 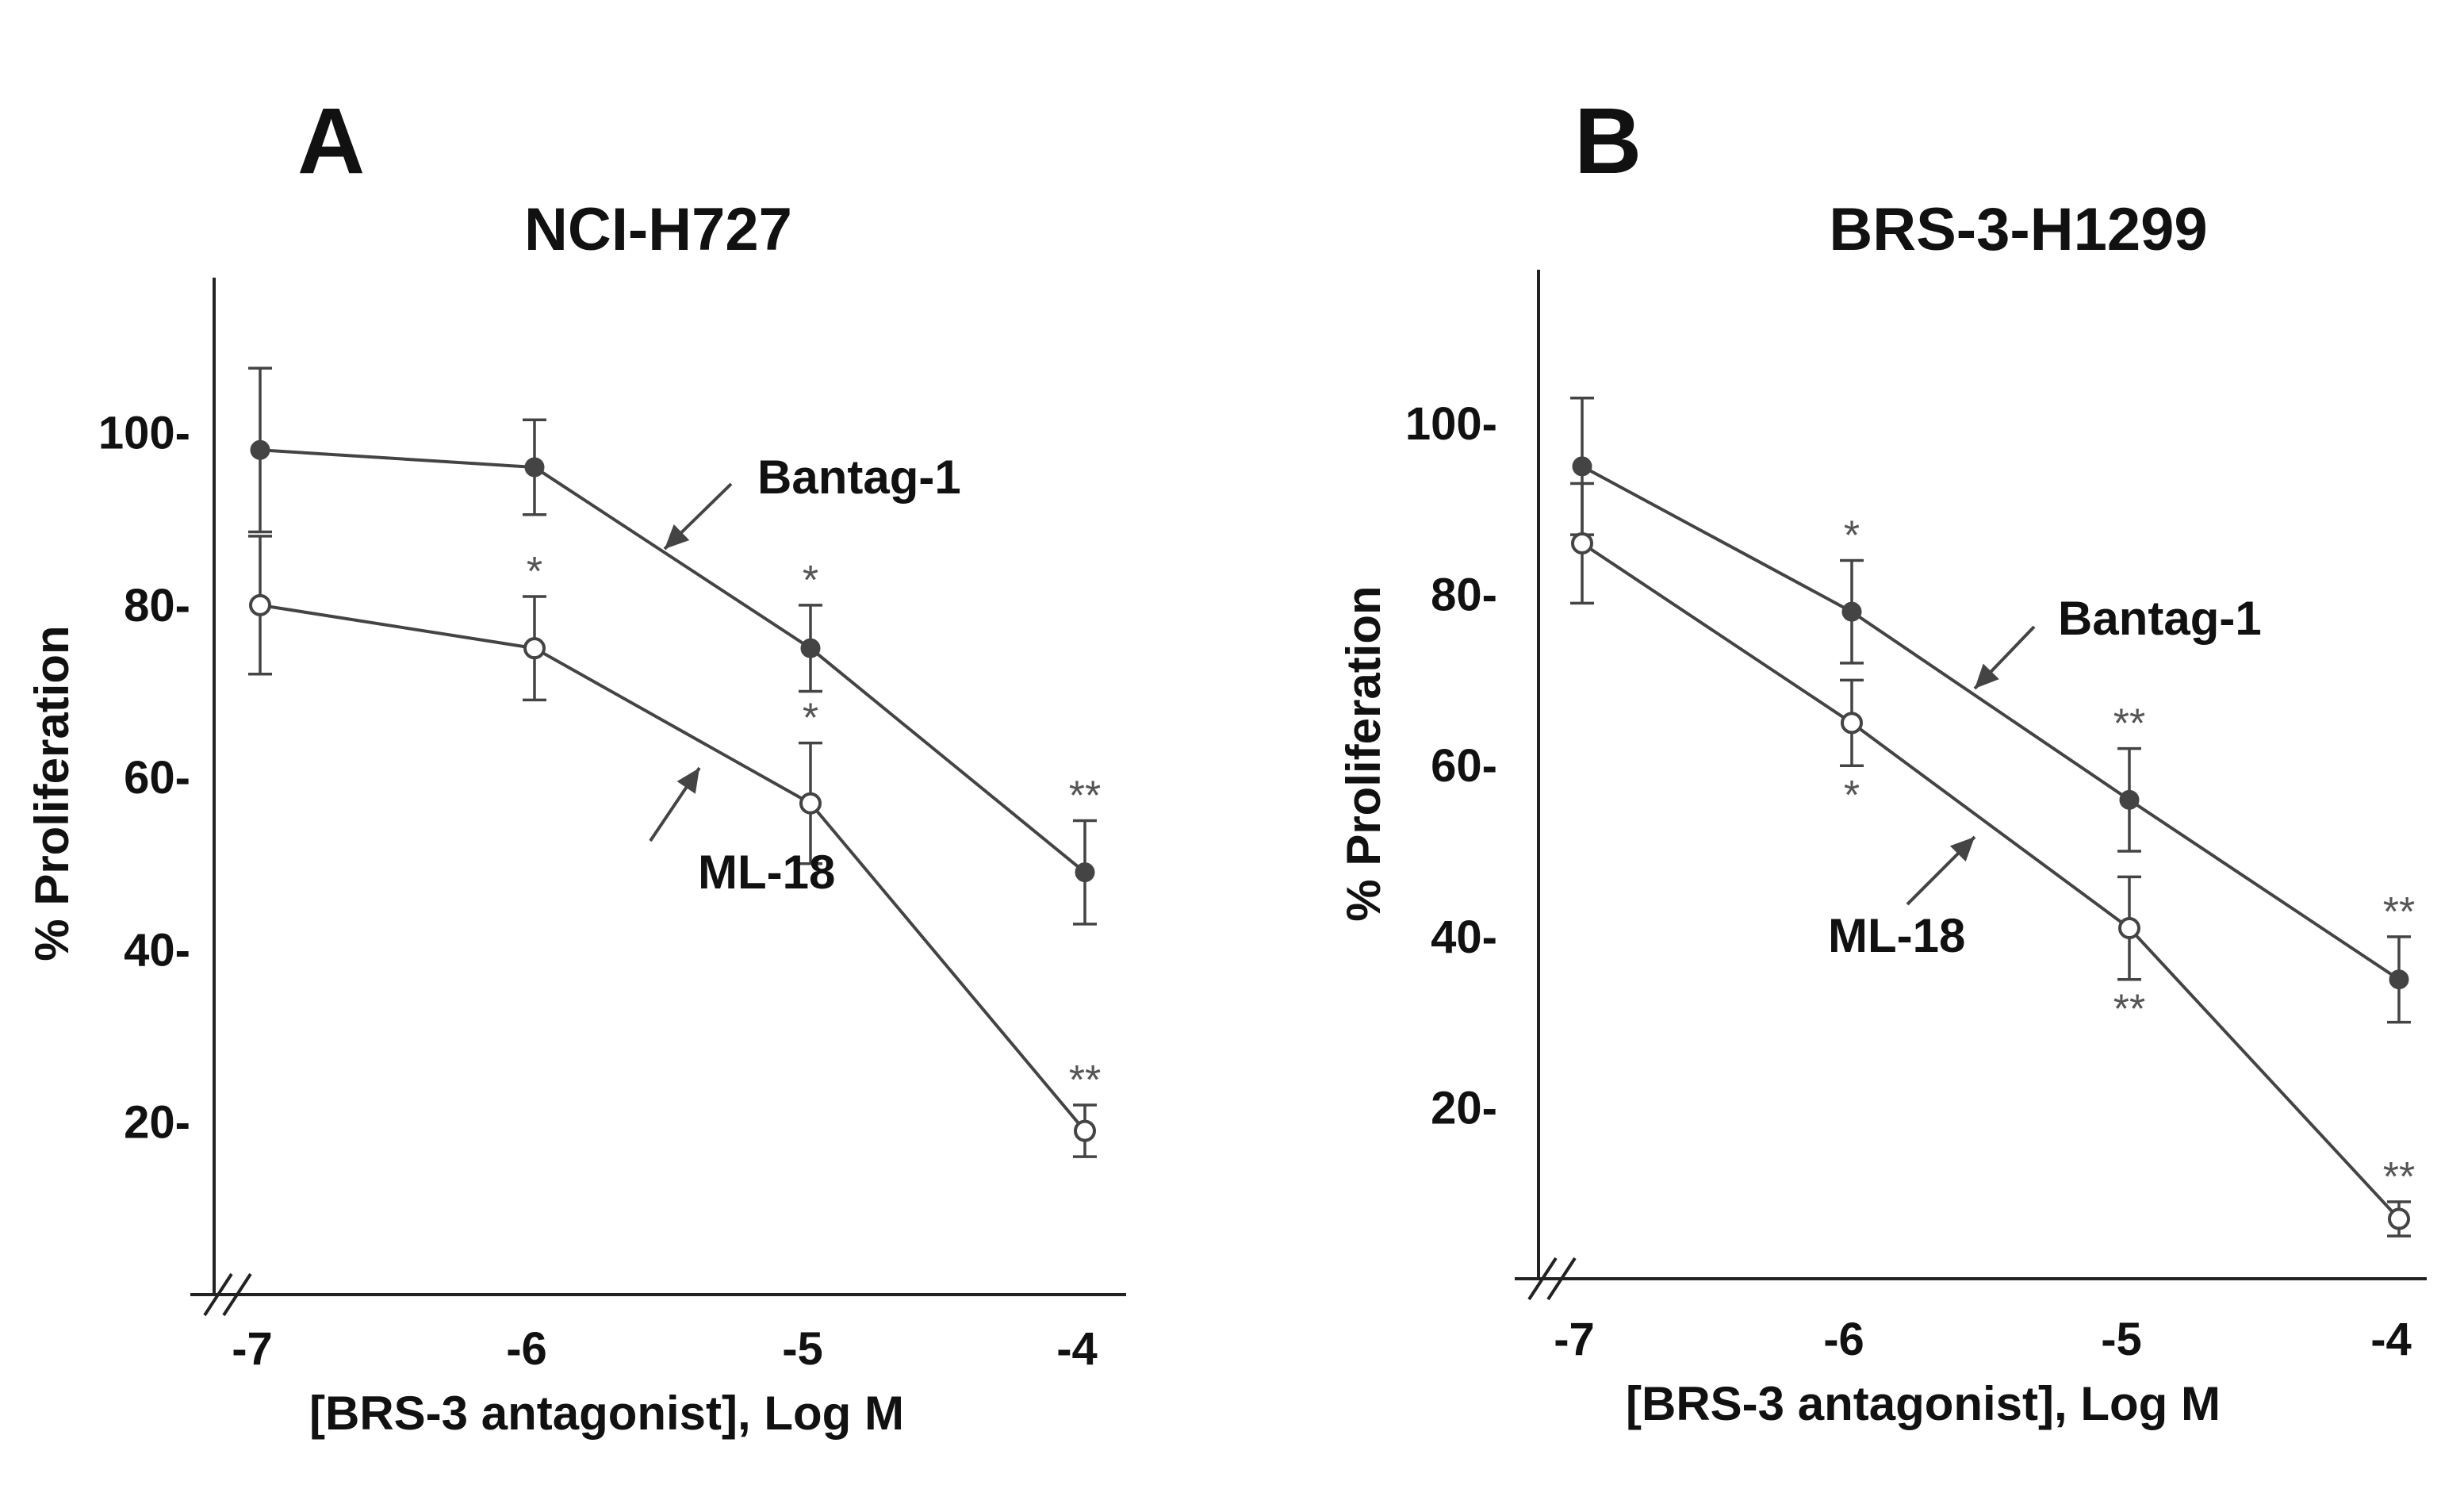 What do you see at coordinates (157, 1123) in the screenshot?
I see `panel-a-y-tick-label: 20-` at bounding box center [157, 1123].